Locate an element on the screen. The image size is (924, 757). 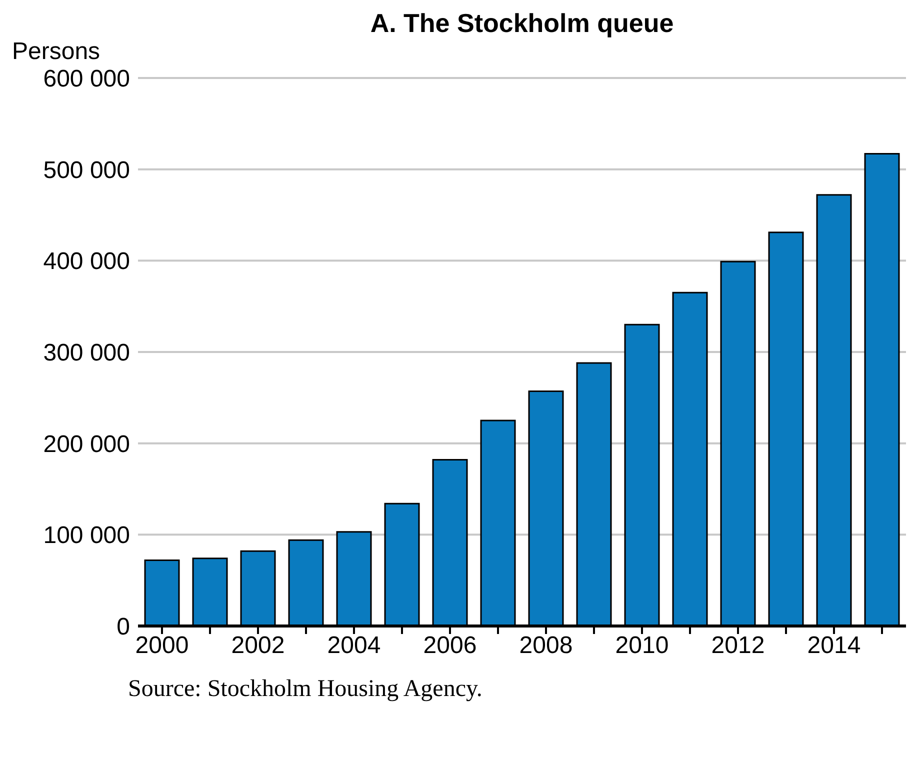
x-tick-label: 2004 is located at coordinates (354, 646).